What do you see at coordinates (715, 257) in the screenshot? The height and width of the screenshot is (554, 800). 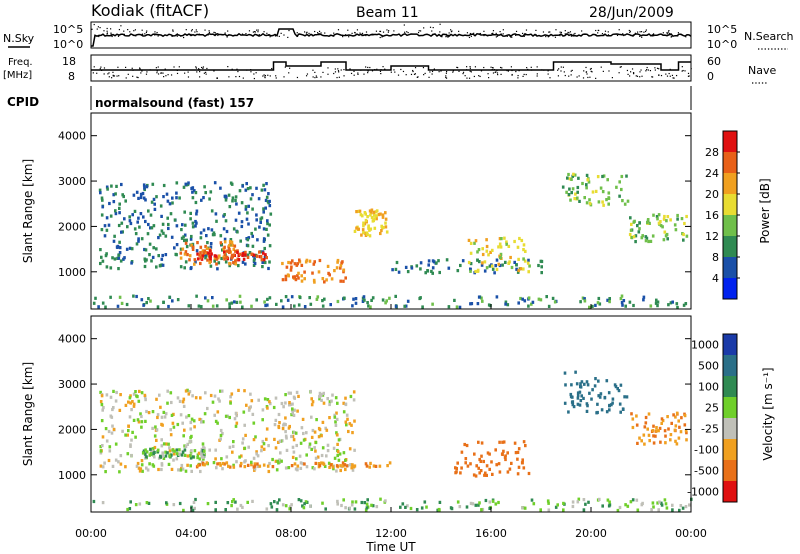 I see `power-colorbar-tick-label: 8` at bounding box center [715, 257].